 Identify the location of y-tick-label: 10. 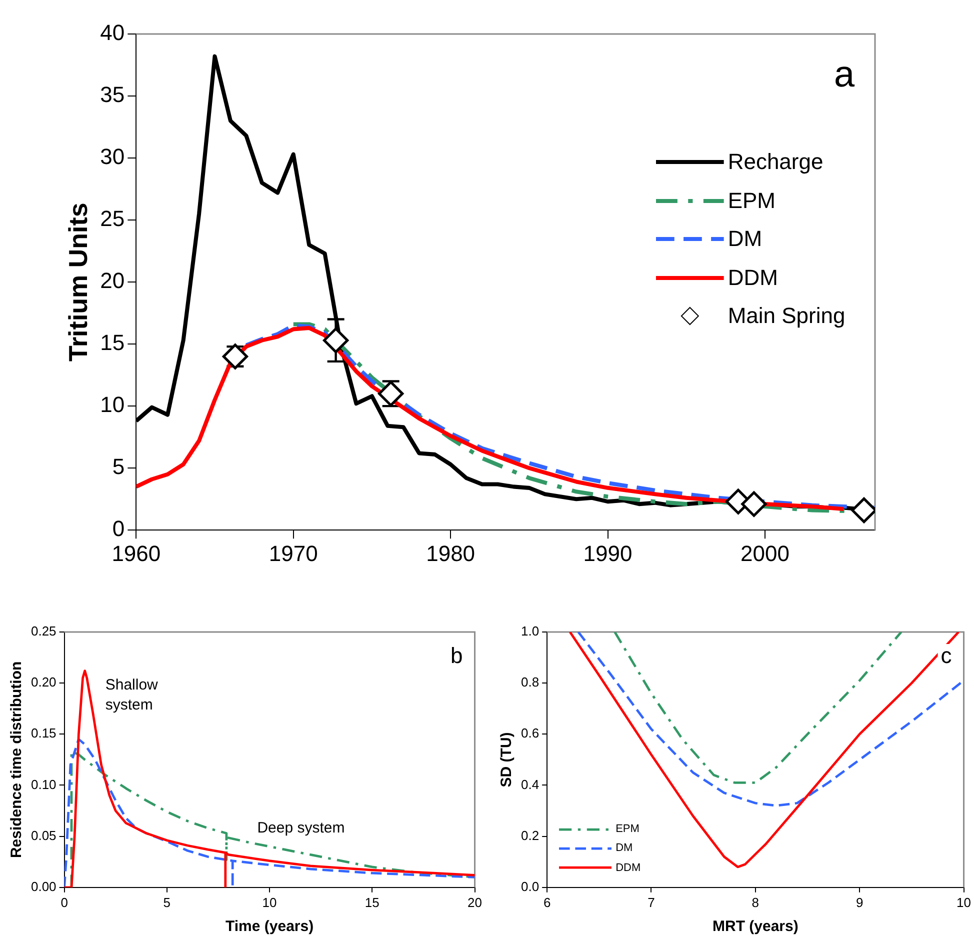
(112, 405).